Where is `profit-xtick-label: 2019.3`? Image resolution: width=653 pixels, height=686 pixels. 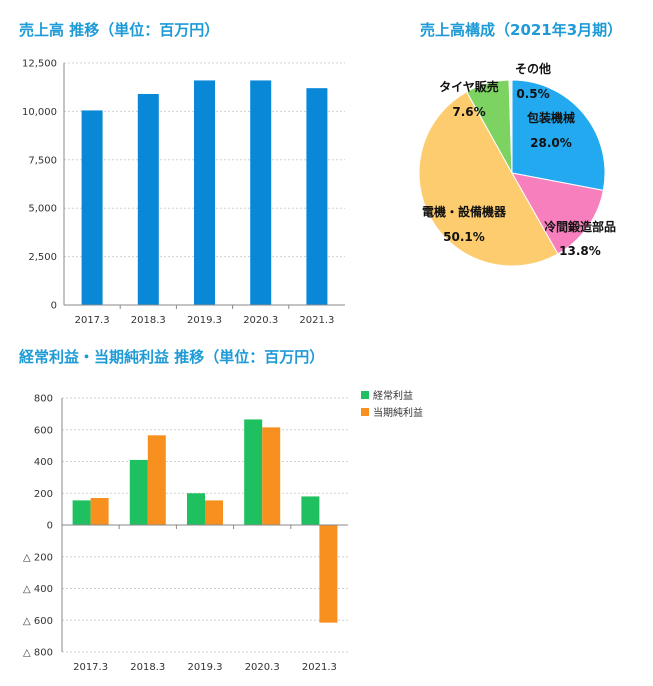
profit-xtick-label: 2019.3 is located at coordinates (205, 667).